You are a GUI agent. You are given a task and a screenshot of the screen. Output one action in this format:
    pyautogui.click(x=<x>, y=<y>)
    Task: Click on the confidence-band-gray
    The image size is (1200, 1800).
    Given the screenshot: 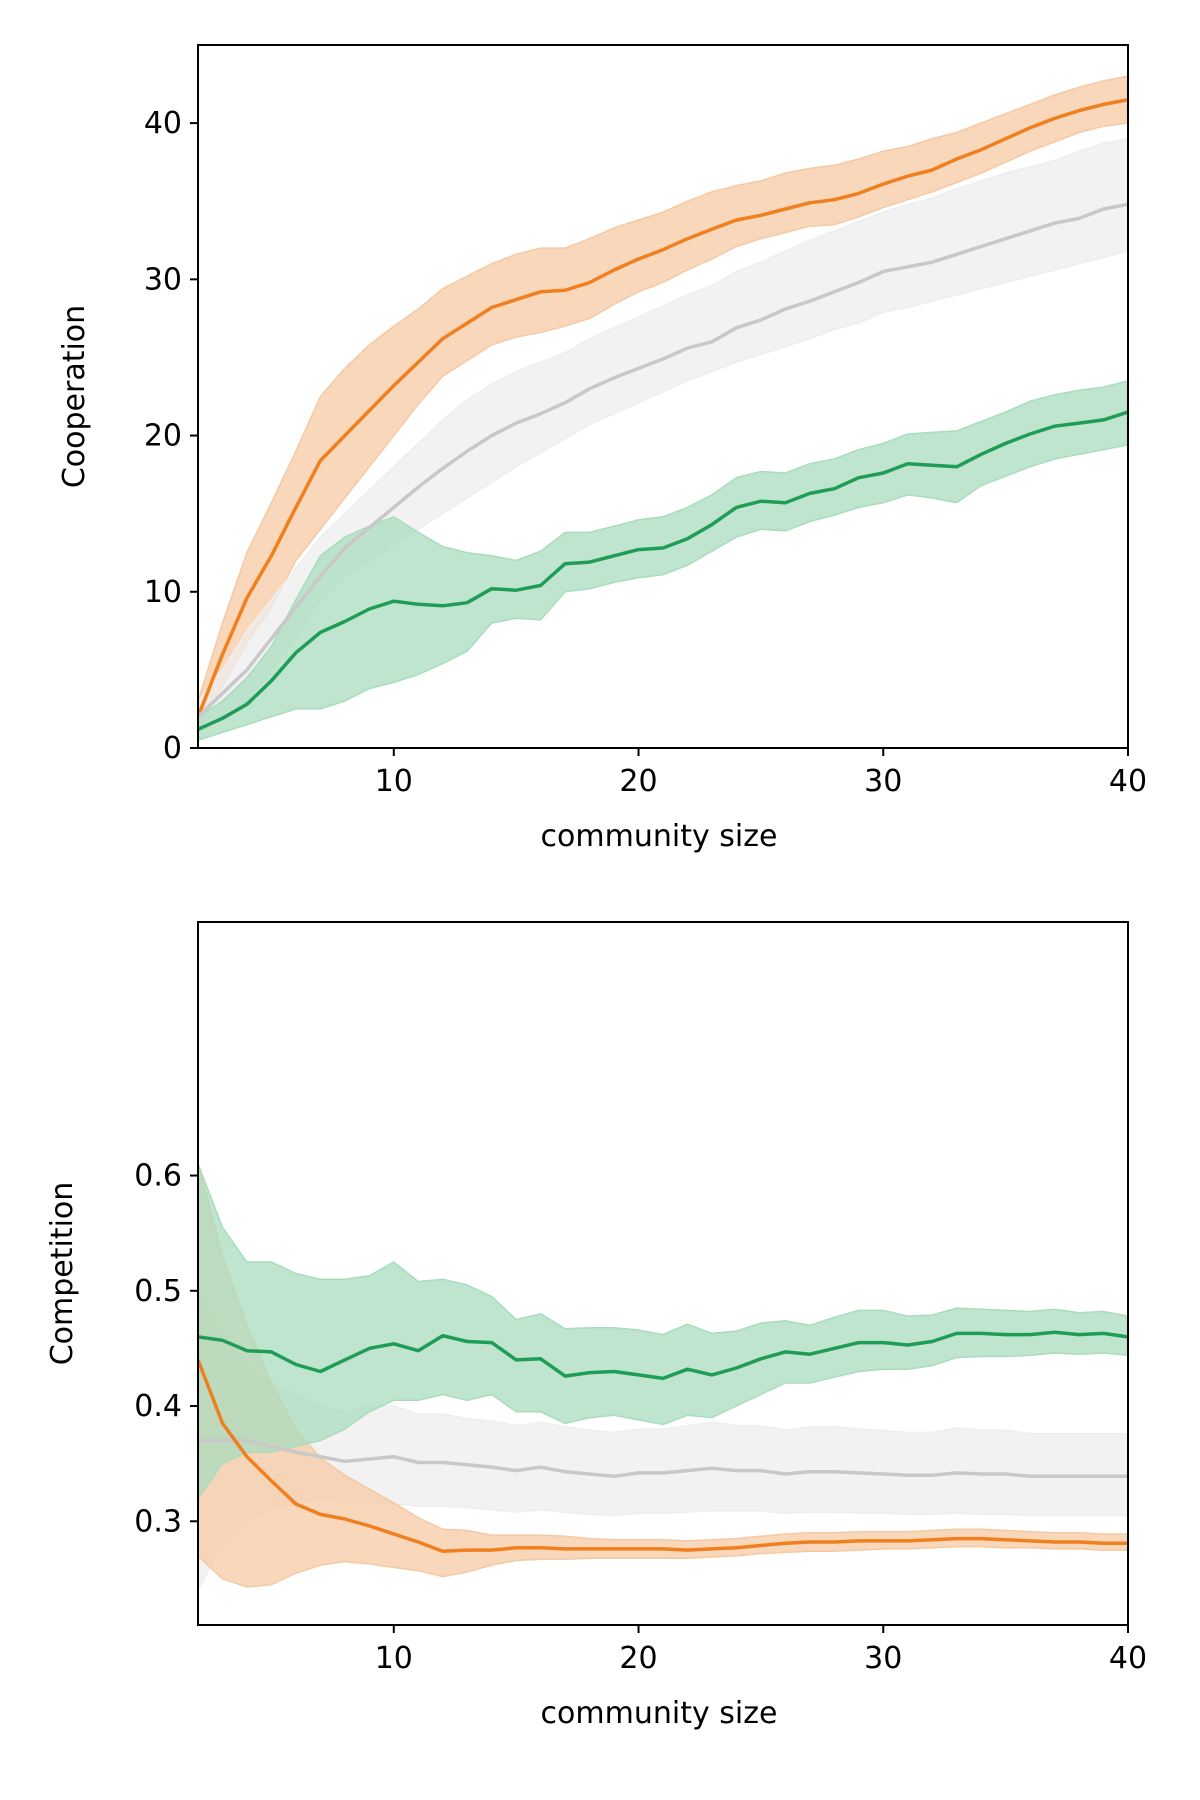 What is the action you would take?
    pyautogui.click(x=663, y=1440)
    